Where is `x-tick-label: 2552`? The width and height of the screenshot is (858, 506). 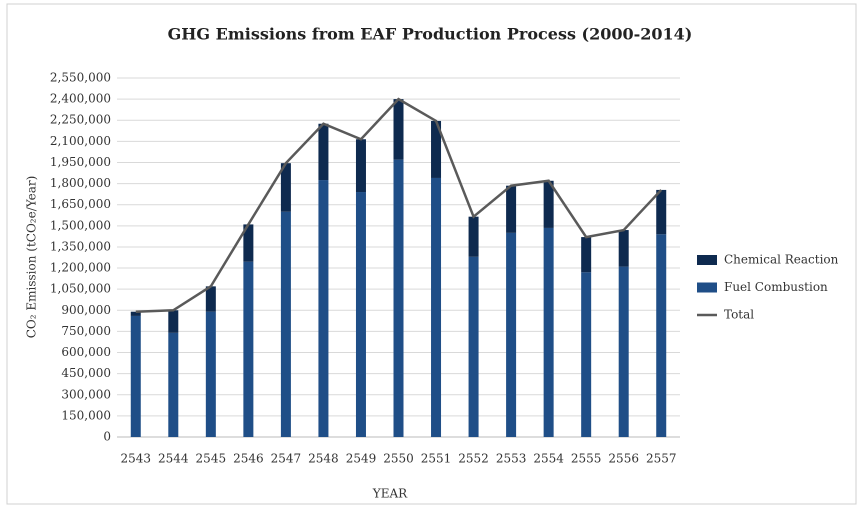 x-tick-label: 2552 is located at coordinates (473, 459).